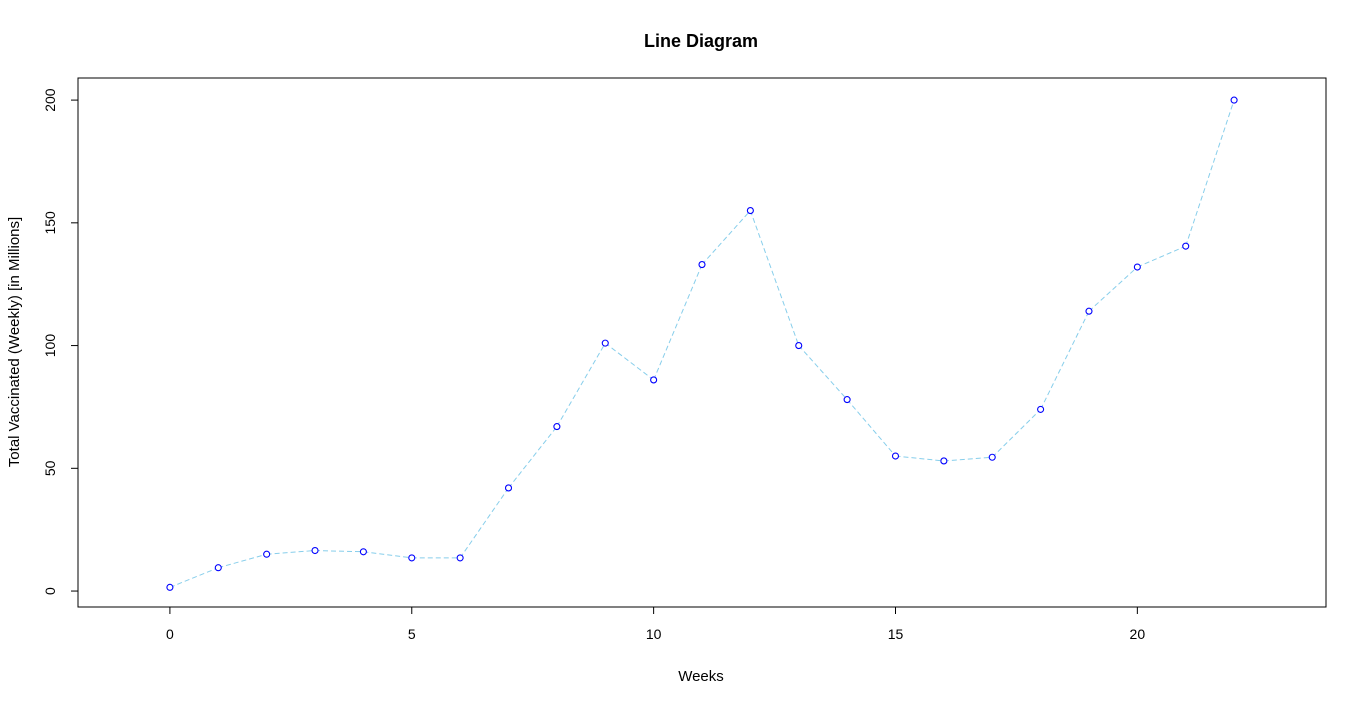 This screenshot has width=1366, height=710. I want to click on y-tick-label: 150, so click(50, 223).